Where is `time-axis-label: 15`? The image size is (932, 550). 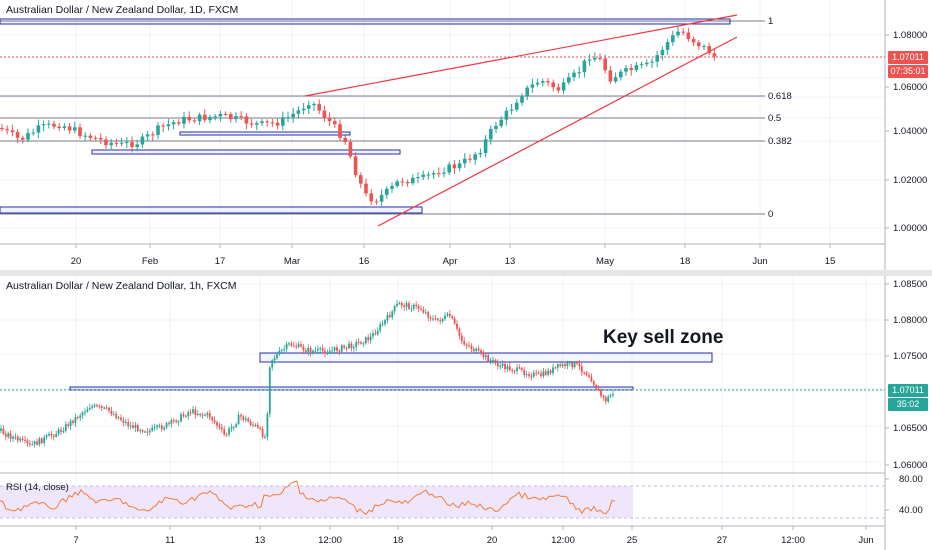 time-axis-label: 15 is located at coordinates (830, 261).